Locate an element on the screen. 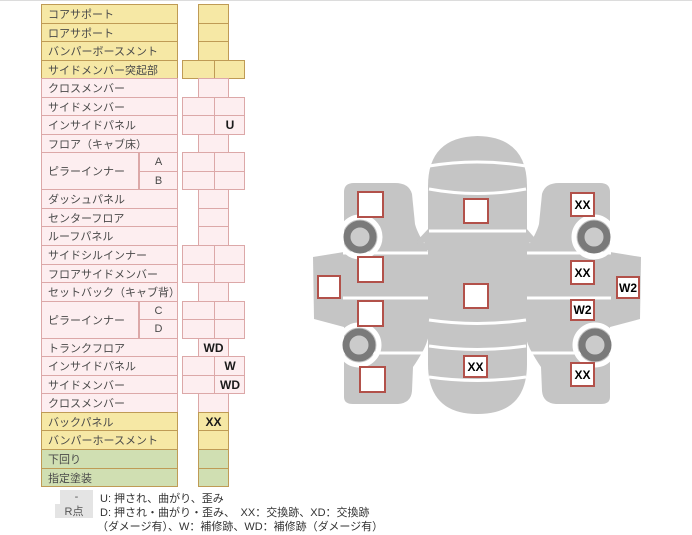  damage-cell-pair: U is located at coordinates (213, 125).